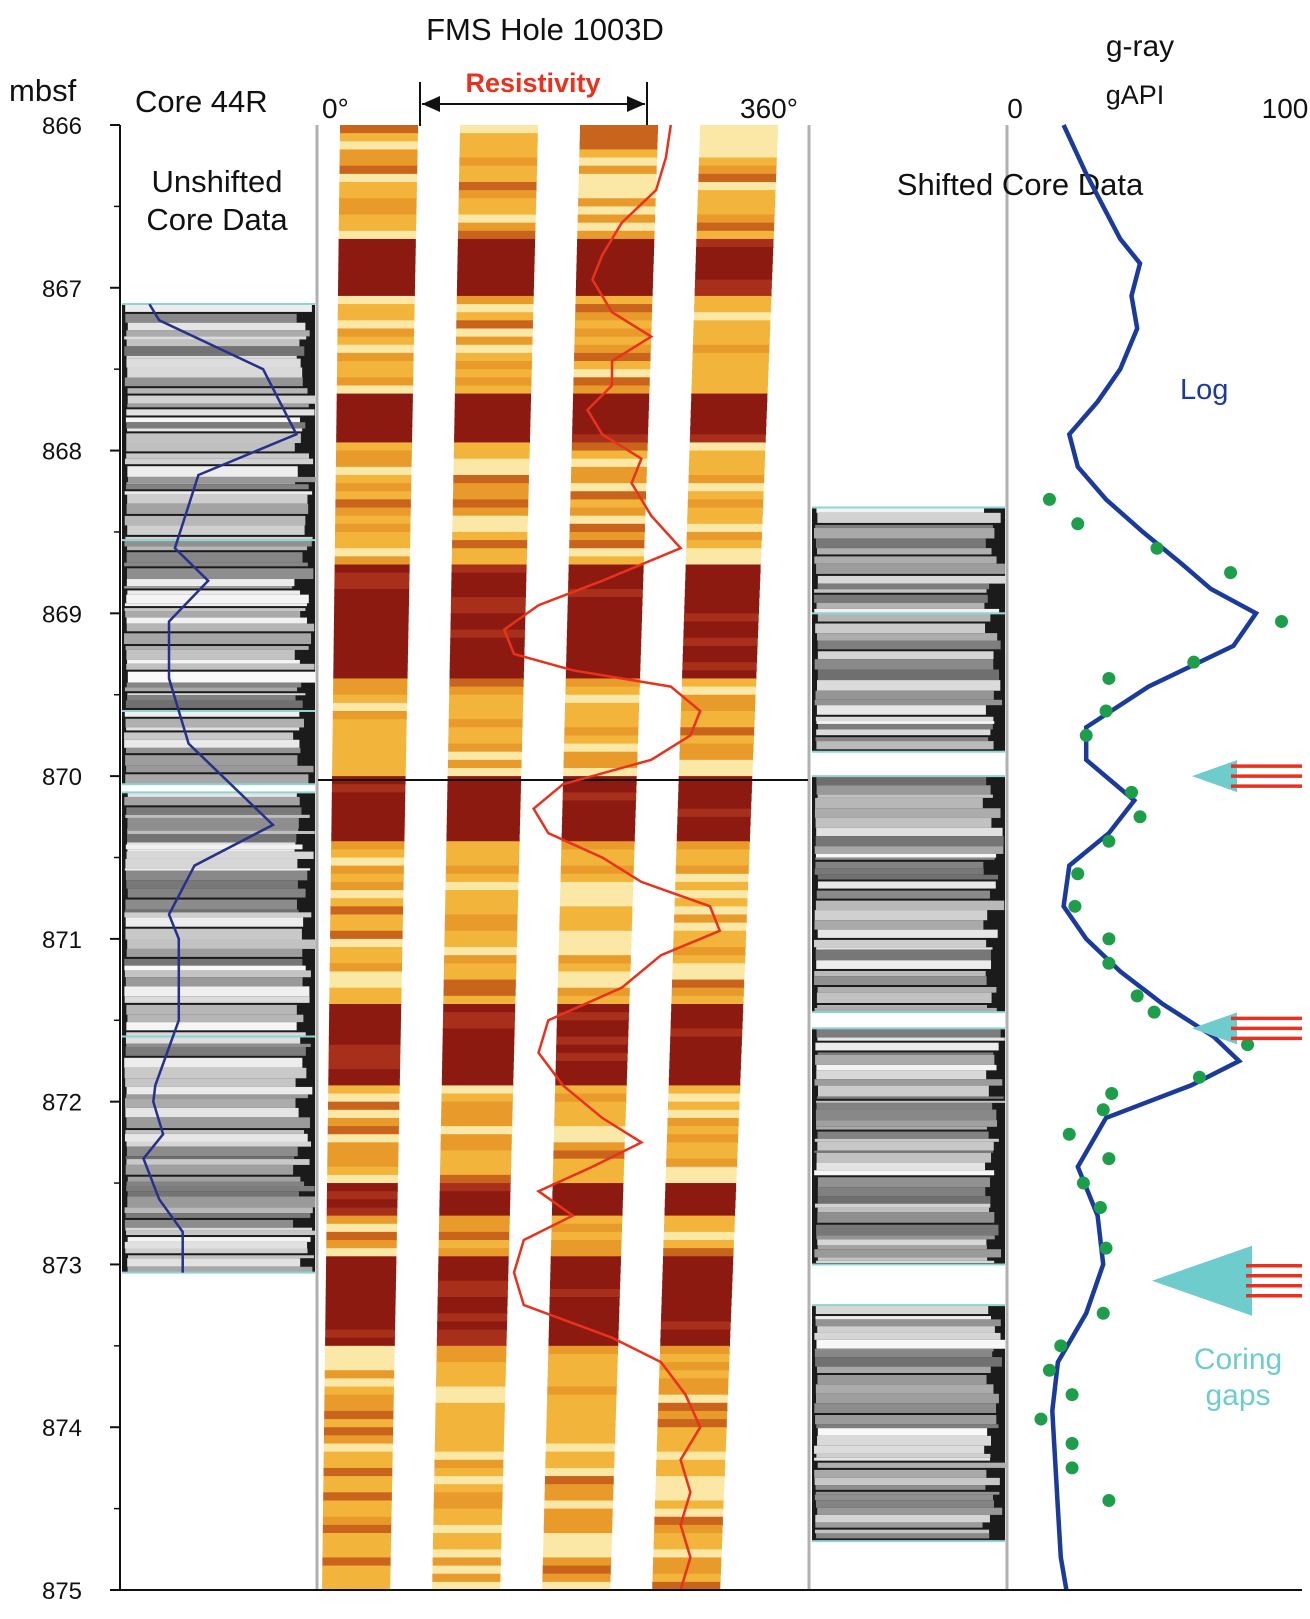 Image resolution: width=1310 pixels, height=1619 pixels. I want to click on log-gray-curve, so click(1155, 857).